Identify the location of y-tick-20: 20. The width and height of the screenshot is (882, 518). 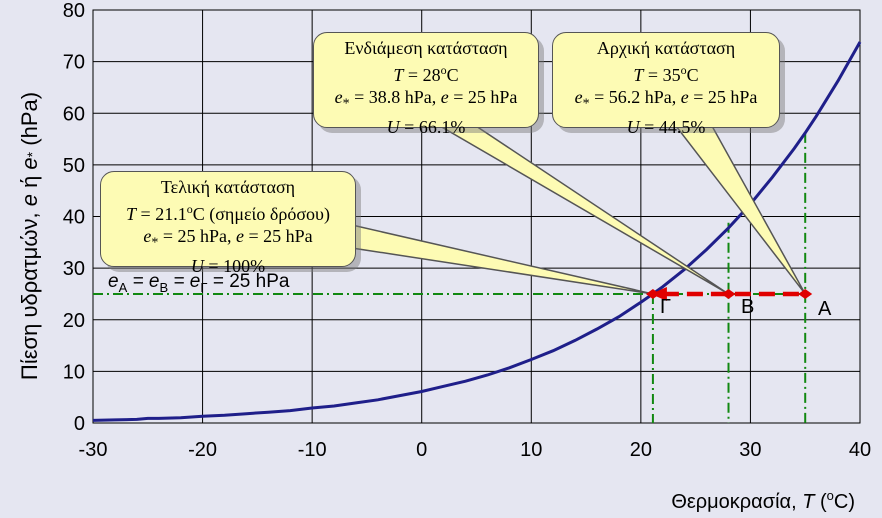
(74, 321).